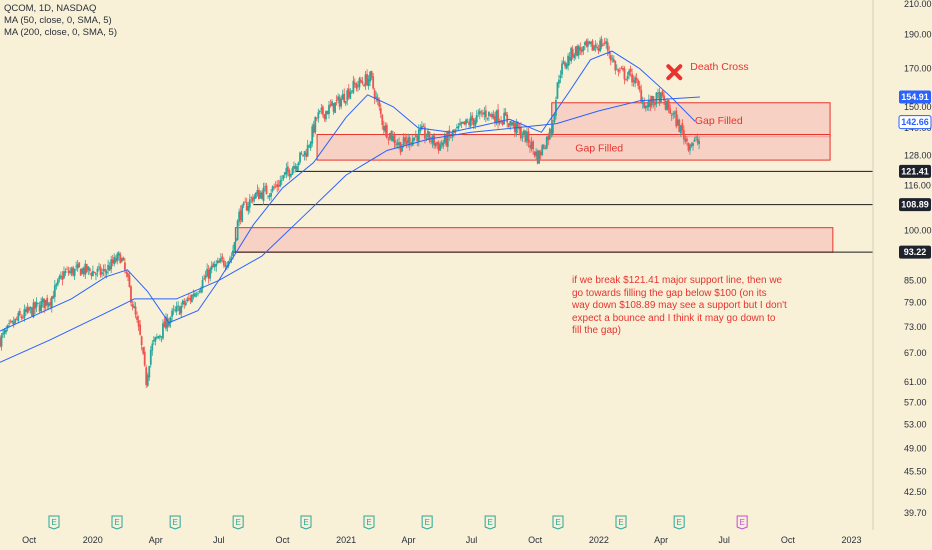 Image resolution: width=932 pixels, height=550 pixels. I want to click on zone-label-0: Gap Filled, so click(719, 121).